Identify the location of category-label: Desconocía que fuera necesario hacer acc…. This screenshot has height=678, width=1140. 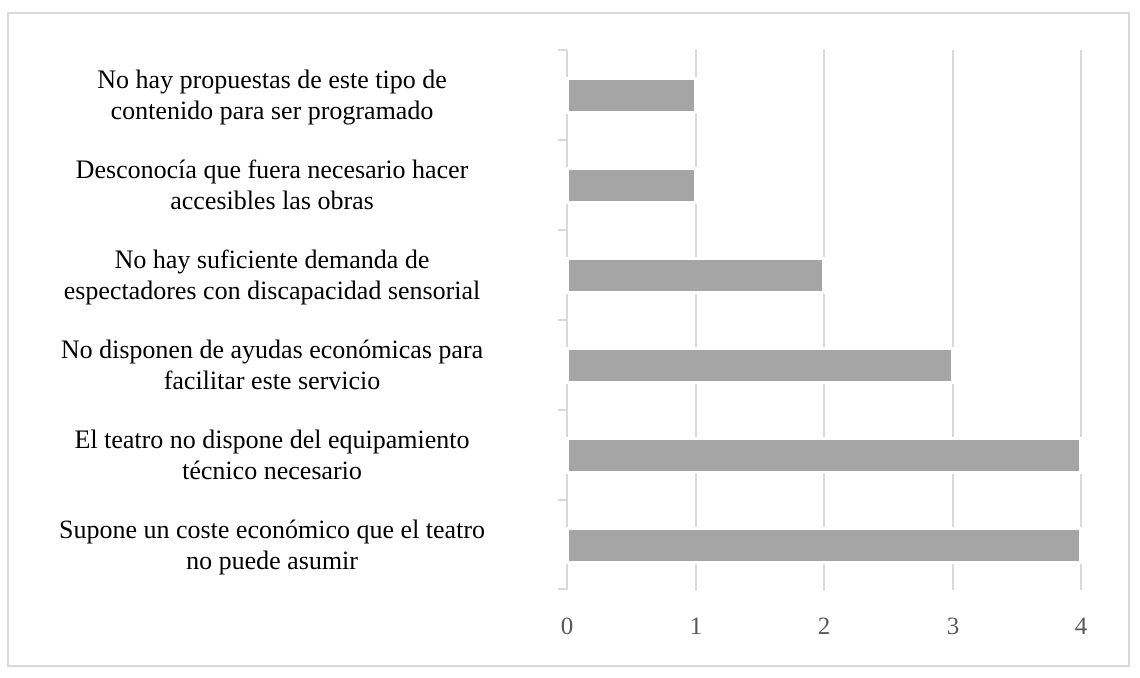
(272, 185).